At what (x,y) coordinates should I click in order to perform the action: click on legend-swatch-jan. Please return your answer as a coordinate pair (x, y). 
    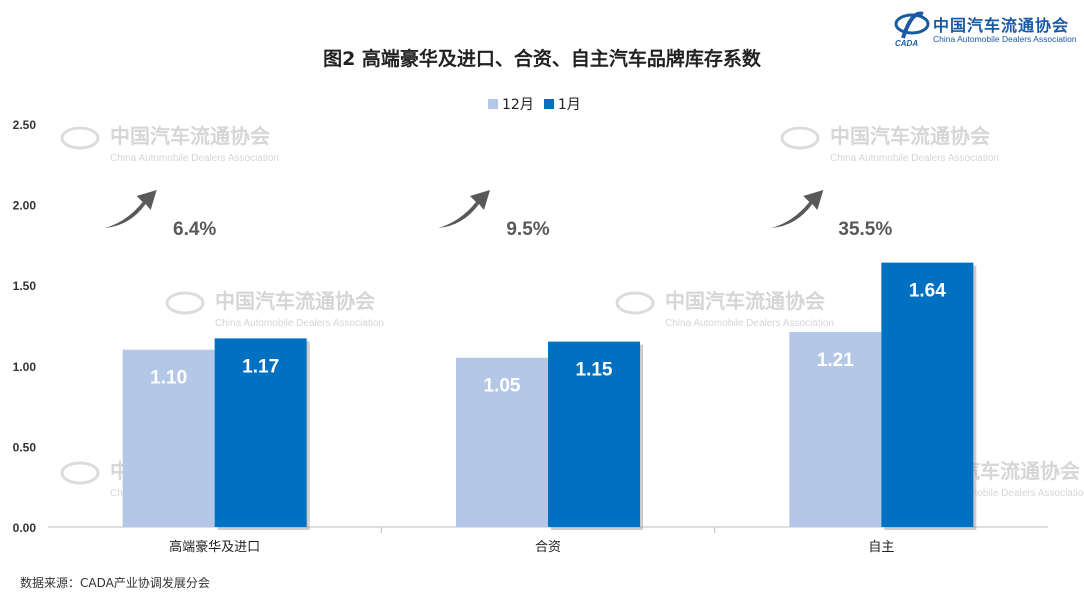
    Looking at the image, I should click on (548, 104).